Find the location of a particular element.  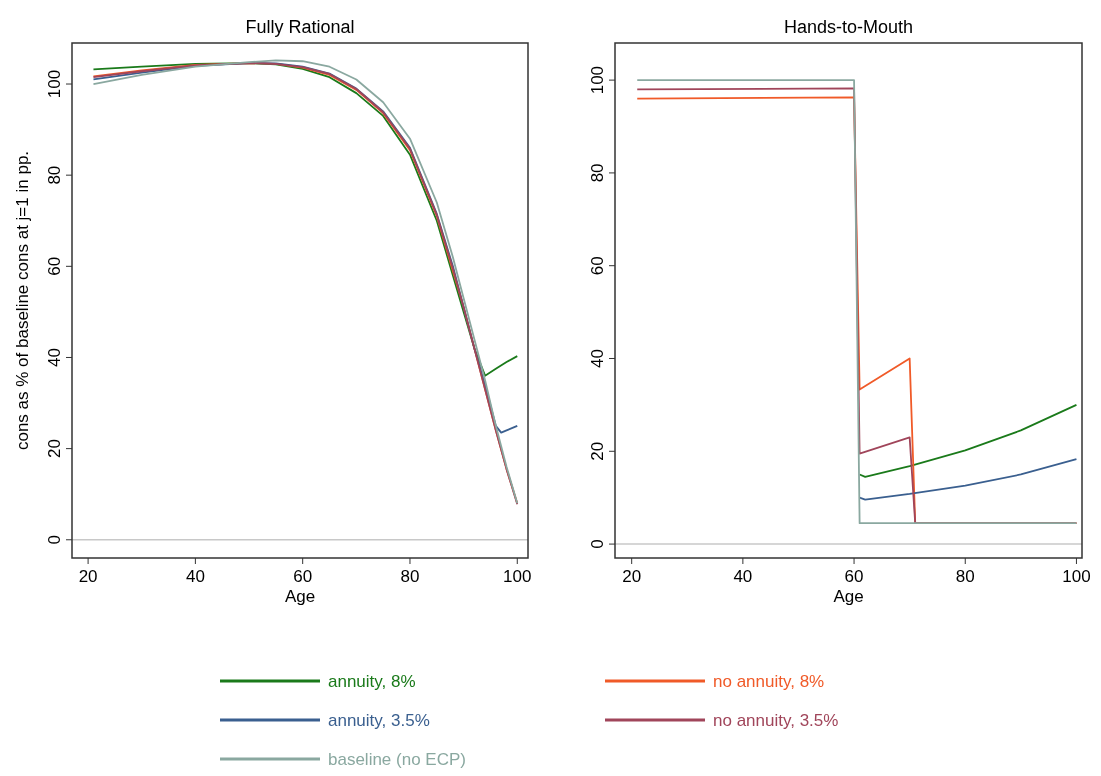

text: no annuity, 8% is located at coordinates (769, 681).